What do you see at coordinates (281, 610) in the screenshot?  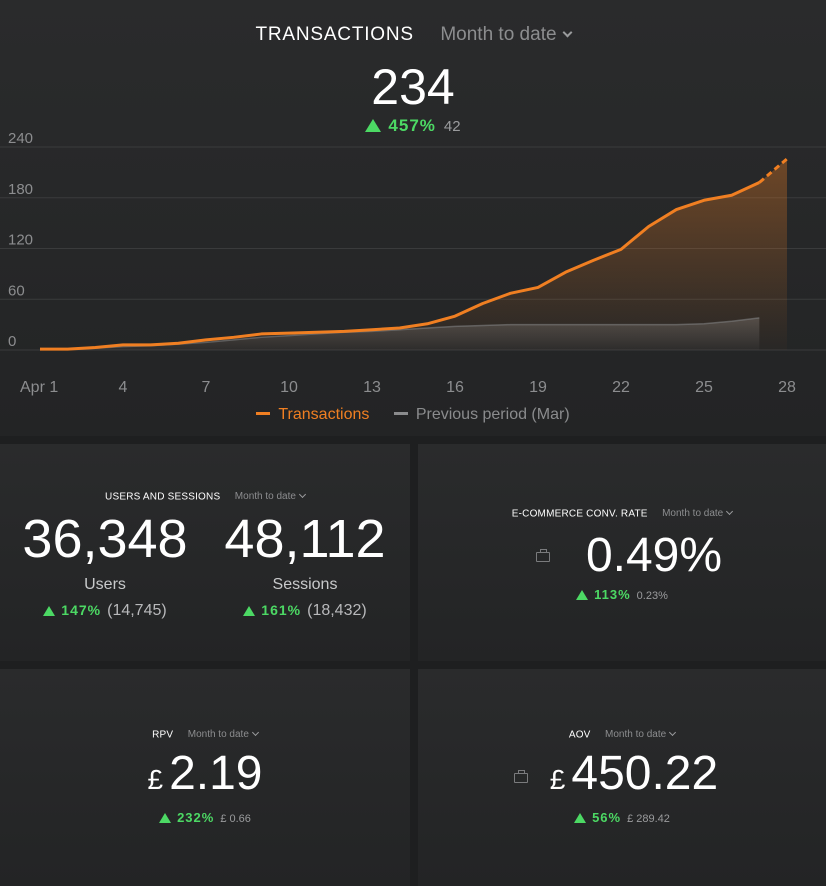 I see `delta-percent: 161%` at bounding box center [281, 610].